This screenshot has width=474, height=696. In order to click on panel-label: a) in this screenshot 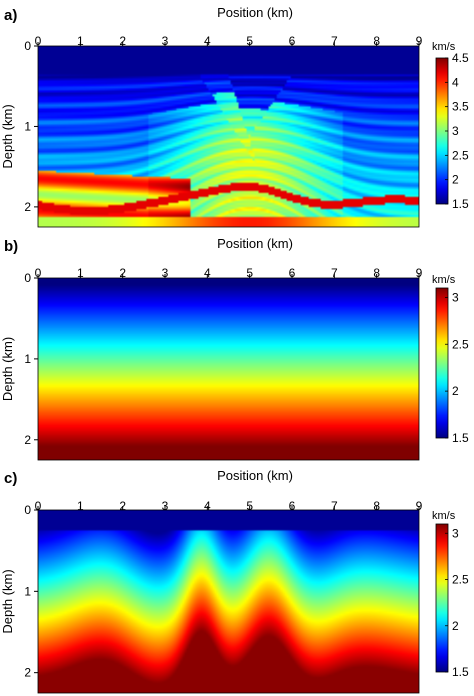, I will do `click(10, 15)`.